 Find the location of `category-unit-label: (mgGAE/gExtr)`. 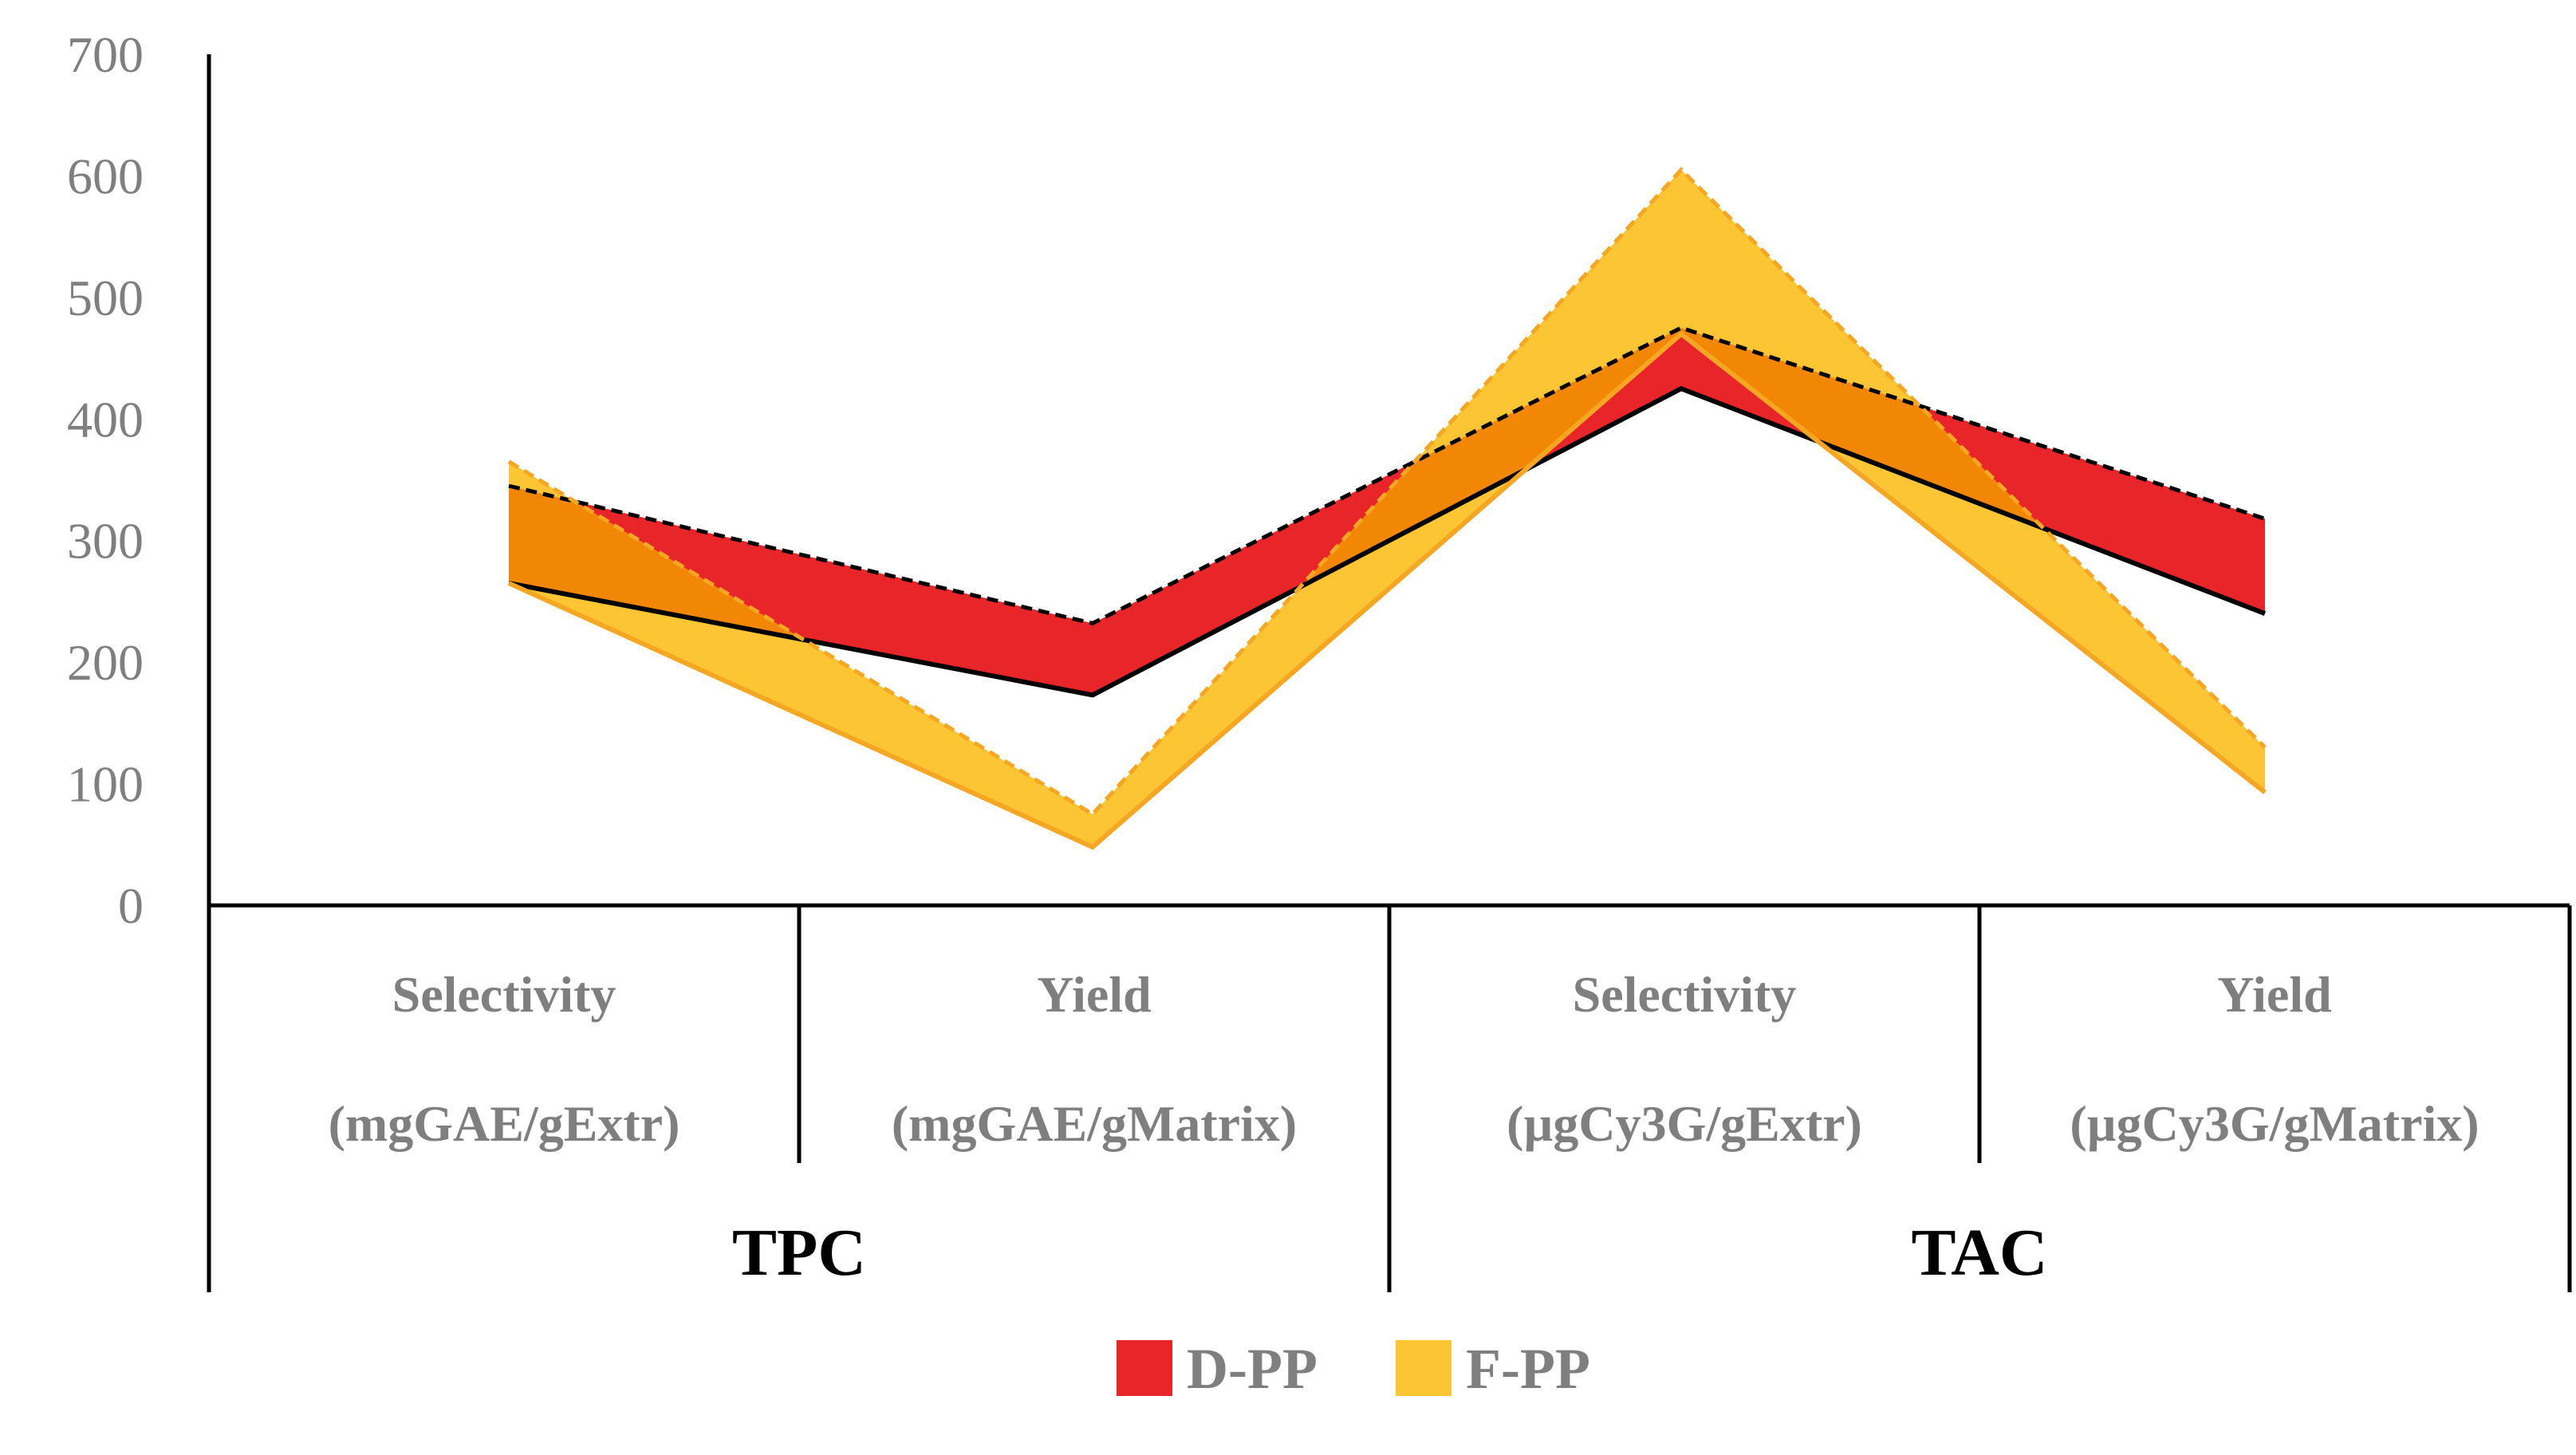

category-unit-label: (mgGAE/gExtr) is located at coordinates (504, 1123).